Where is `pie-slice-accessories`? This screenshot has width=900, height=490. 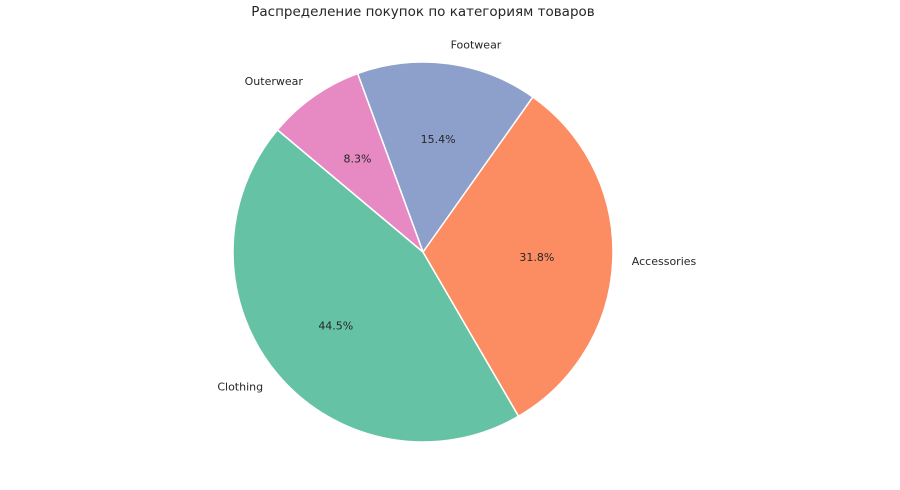
pie-slice-accessories is located at coordinates (518, 256).